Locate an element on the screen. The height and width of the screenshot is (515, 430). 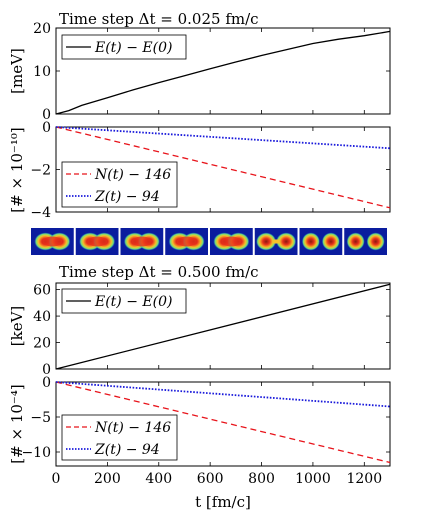
ytick-label: −5 is located at coordinates (40, 418).